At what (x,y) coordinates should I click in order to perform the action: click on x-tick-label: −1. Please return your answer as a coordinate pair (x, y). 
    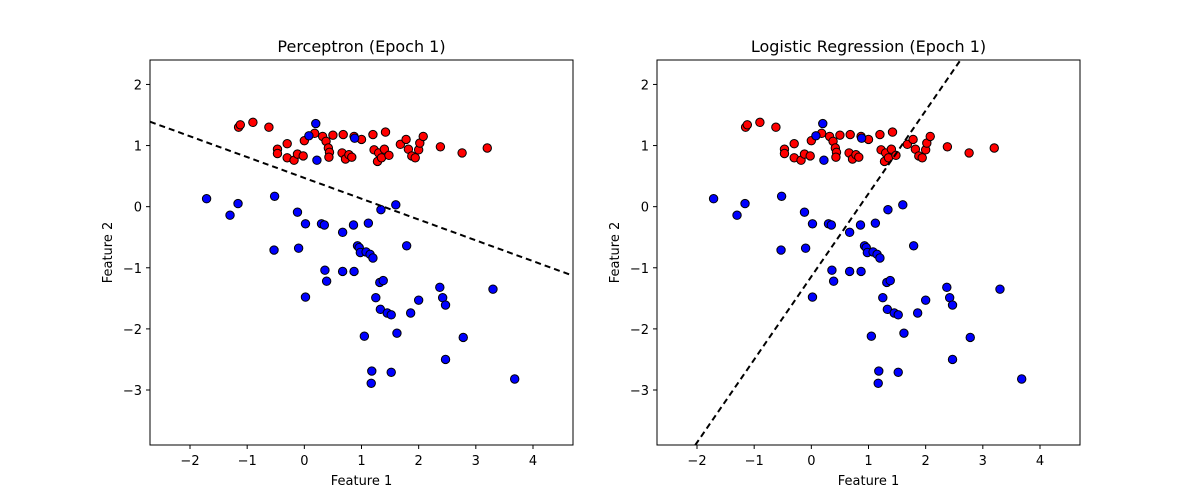
    Looking at the image, I should click on (754, 461).